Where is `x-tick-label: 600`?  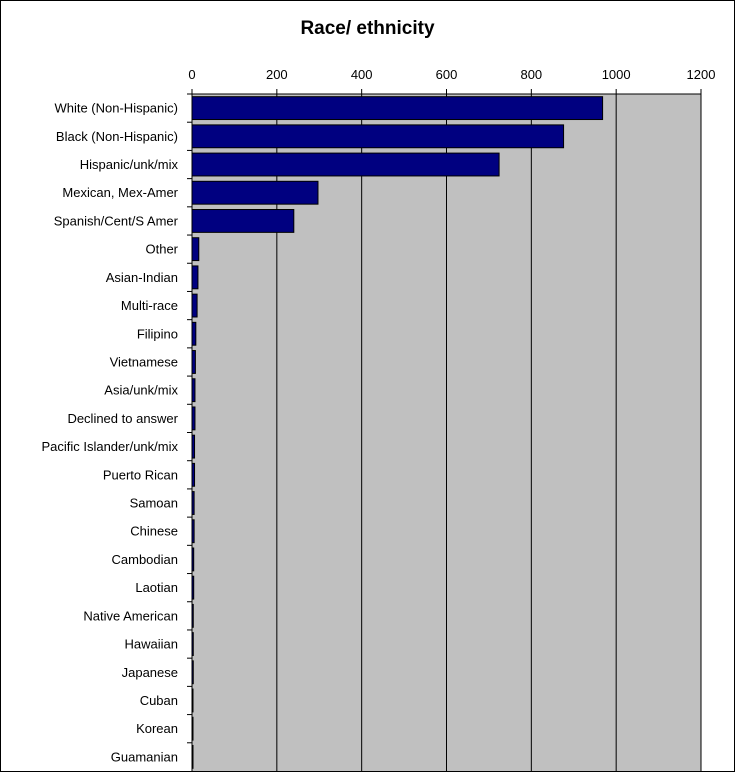
x-tick-label: 600 is located at coordinates (447, 74).